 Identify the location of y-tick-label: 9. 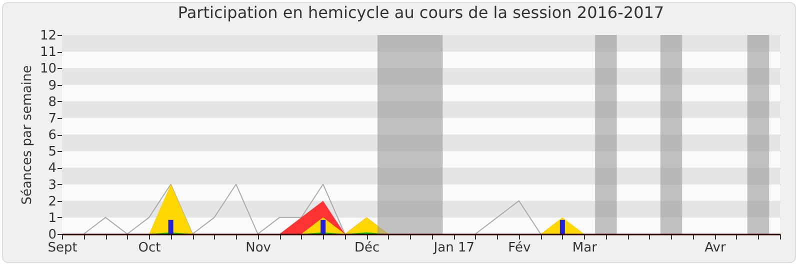
(52, 86).